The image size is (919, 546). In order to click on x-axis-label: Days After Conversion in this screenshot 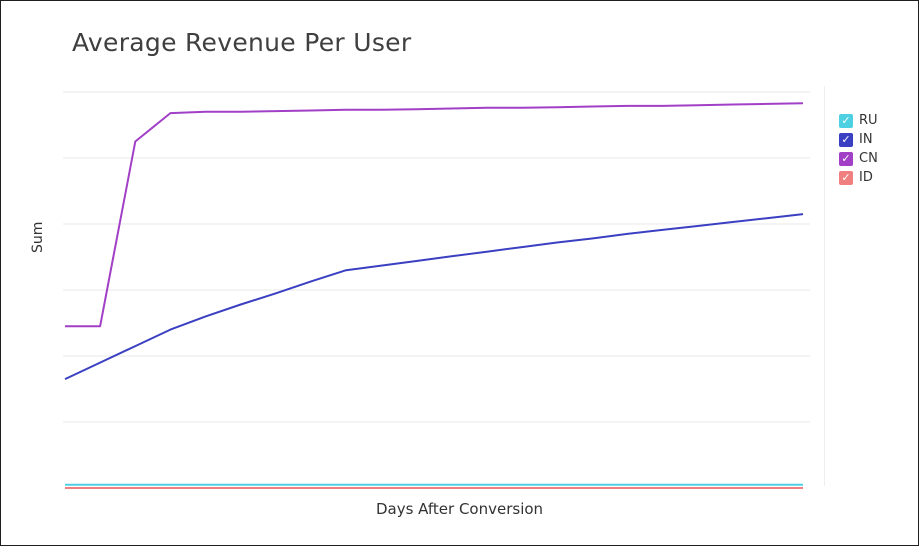, I will do `click(459, 509)`.